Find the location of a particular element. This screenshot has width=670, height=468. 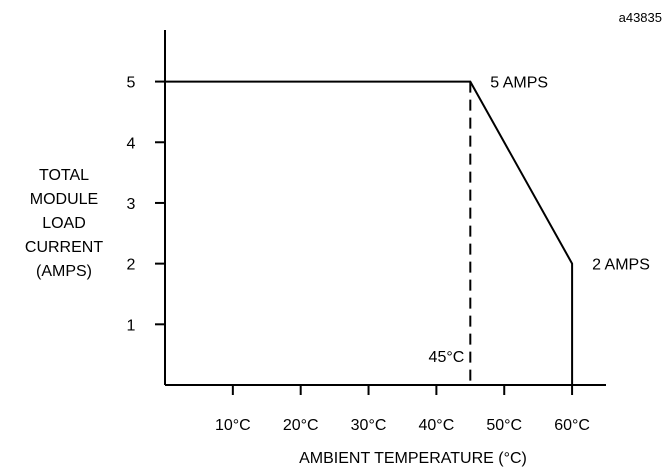

y-axis-label-line: LOAD is located at coordinates (64, 223).